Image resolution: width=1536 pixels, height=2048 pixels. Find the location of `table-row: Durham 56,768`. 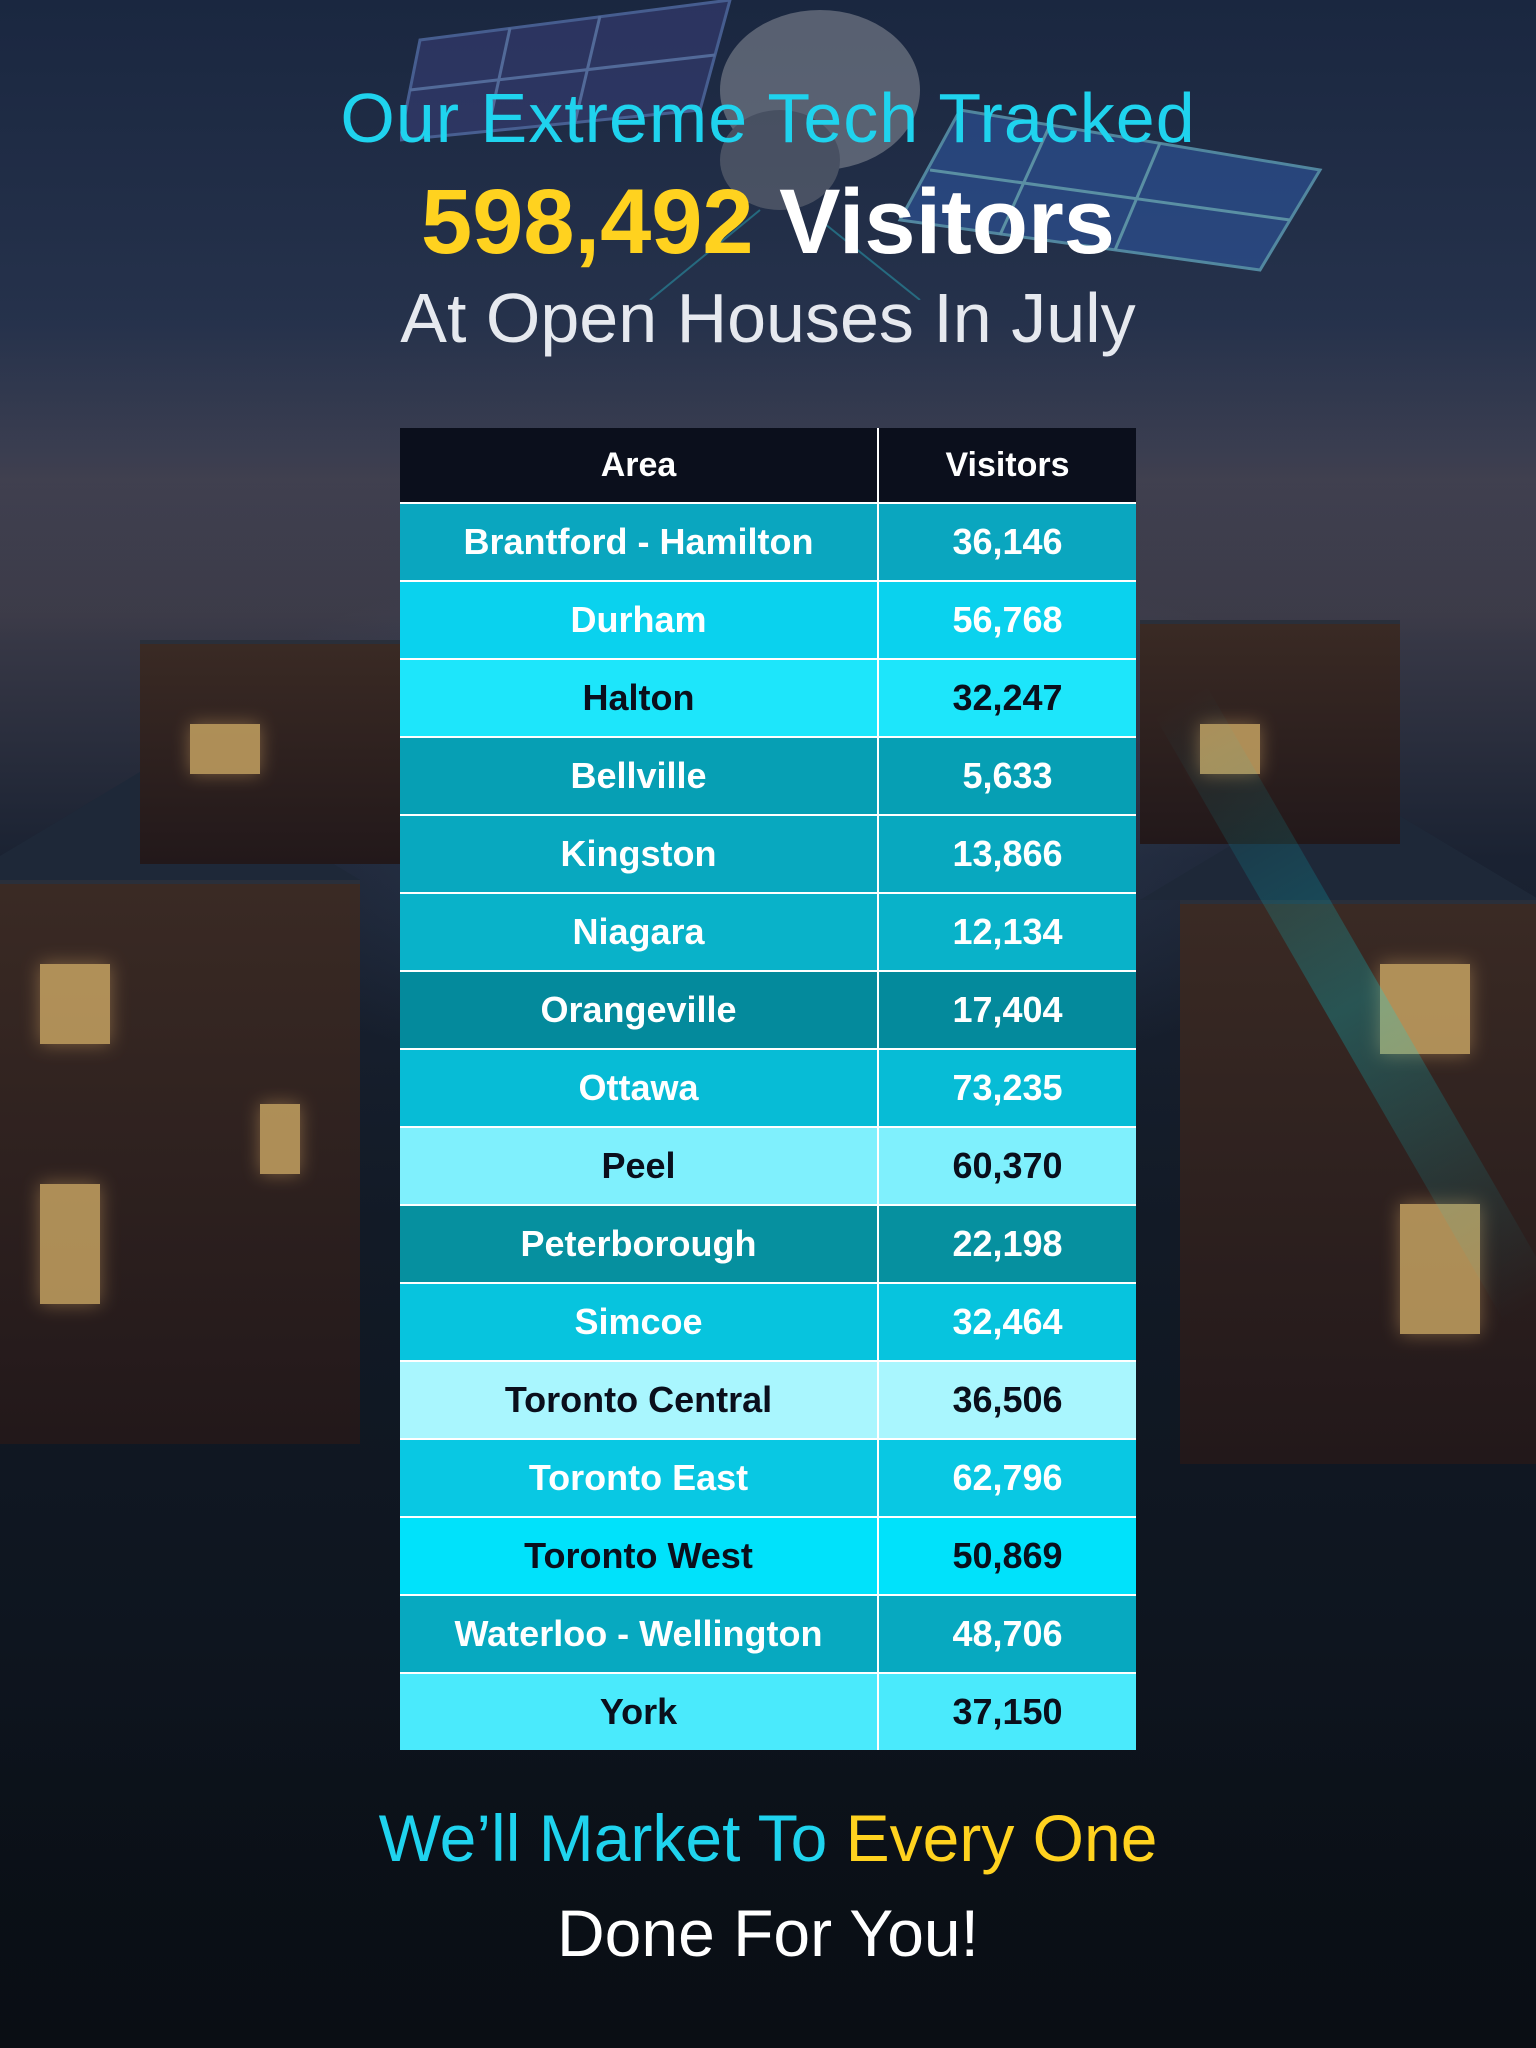

table-row: Durham 56,768 is located at coordinates (768, 619).